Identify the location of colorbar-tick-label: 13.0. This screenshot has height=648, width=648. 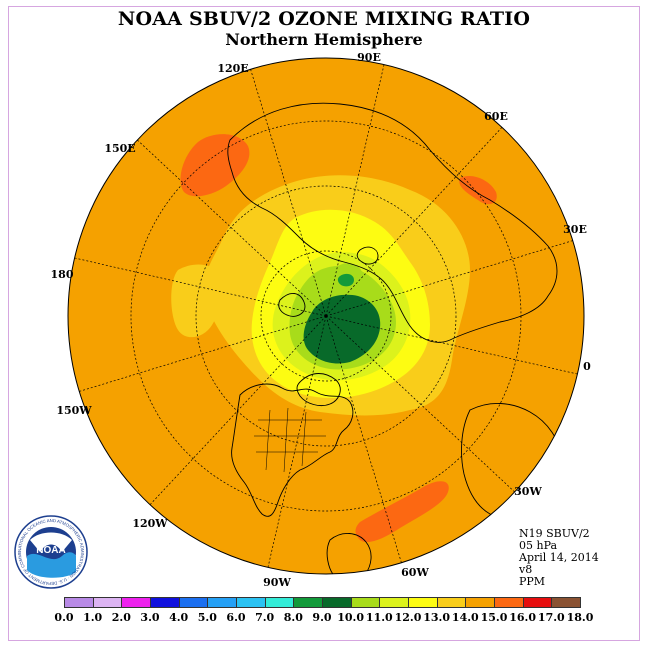
(437, 617).